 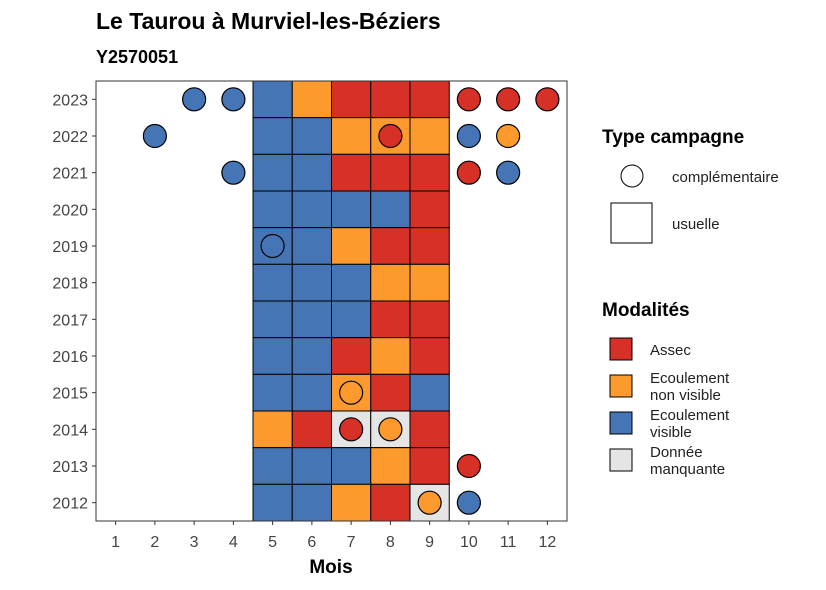 I want to click on y-tick-label: 2015, so click(x=70, y=394).